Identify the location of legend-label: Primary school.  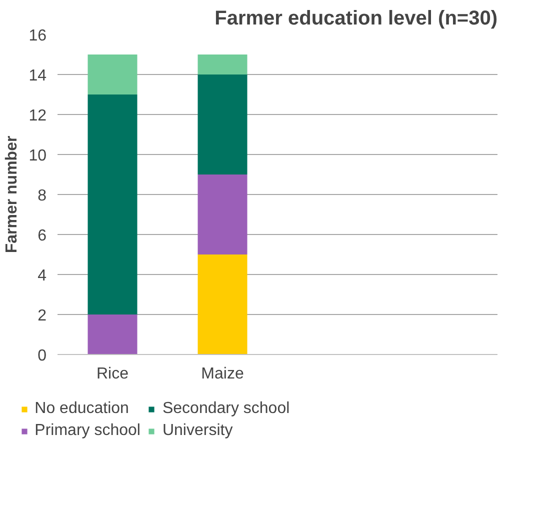
(87, 431).